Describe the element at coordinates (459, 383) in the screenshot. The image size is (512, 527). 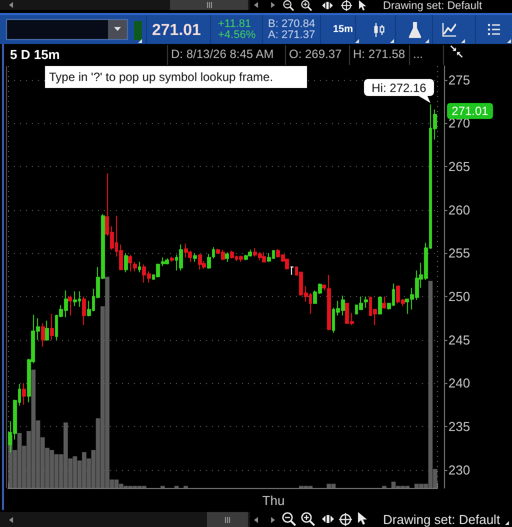
I see `y-tick-label: 240` at that location.